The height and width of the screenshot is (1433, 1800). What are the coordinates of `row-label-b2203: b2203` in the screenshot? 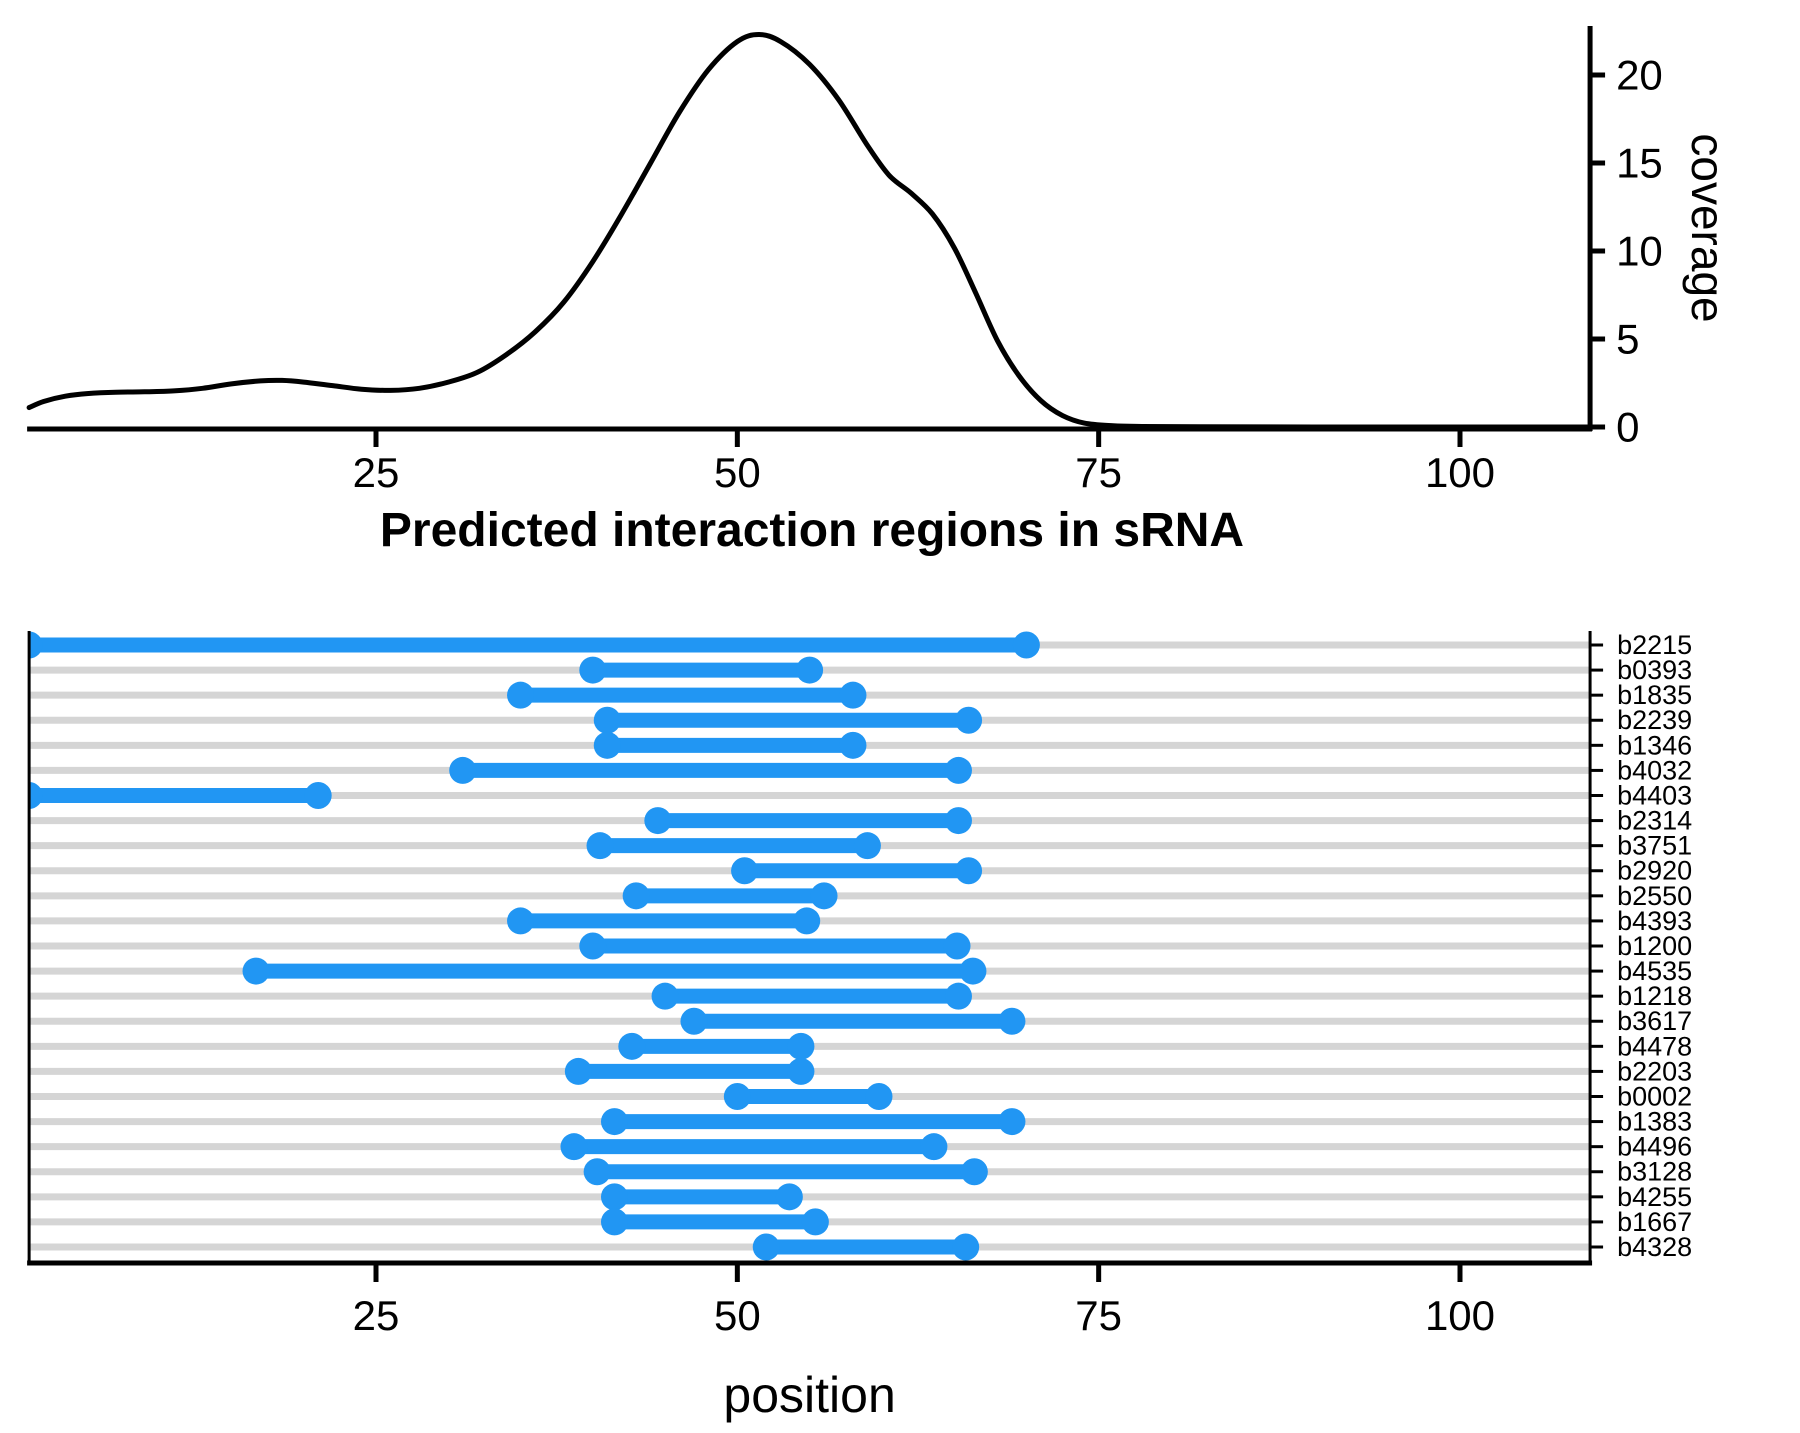 It's located at (1654, 1071).